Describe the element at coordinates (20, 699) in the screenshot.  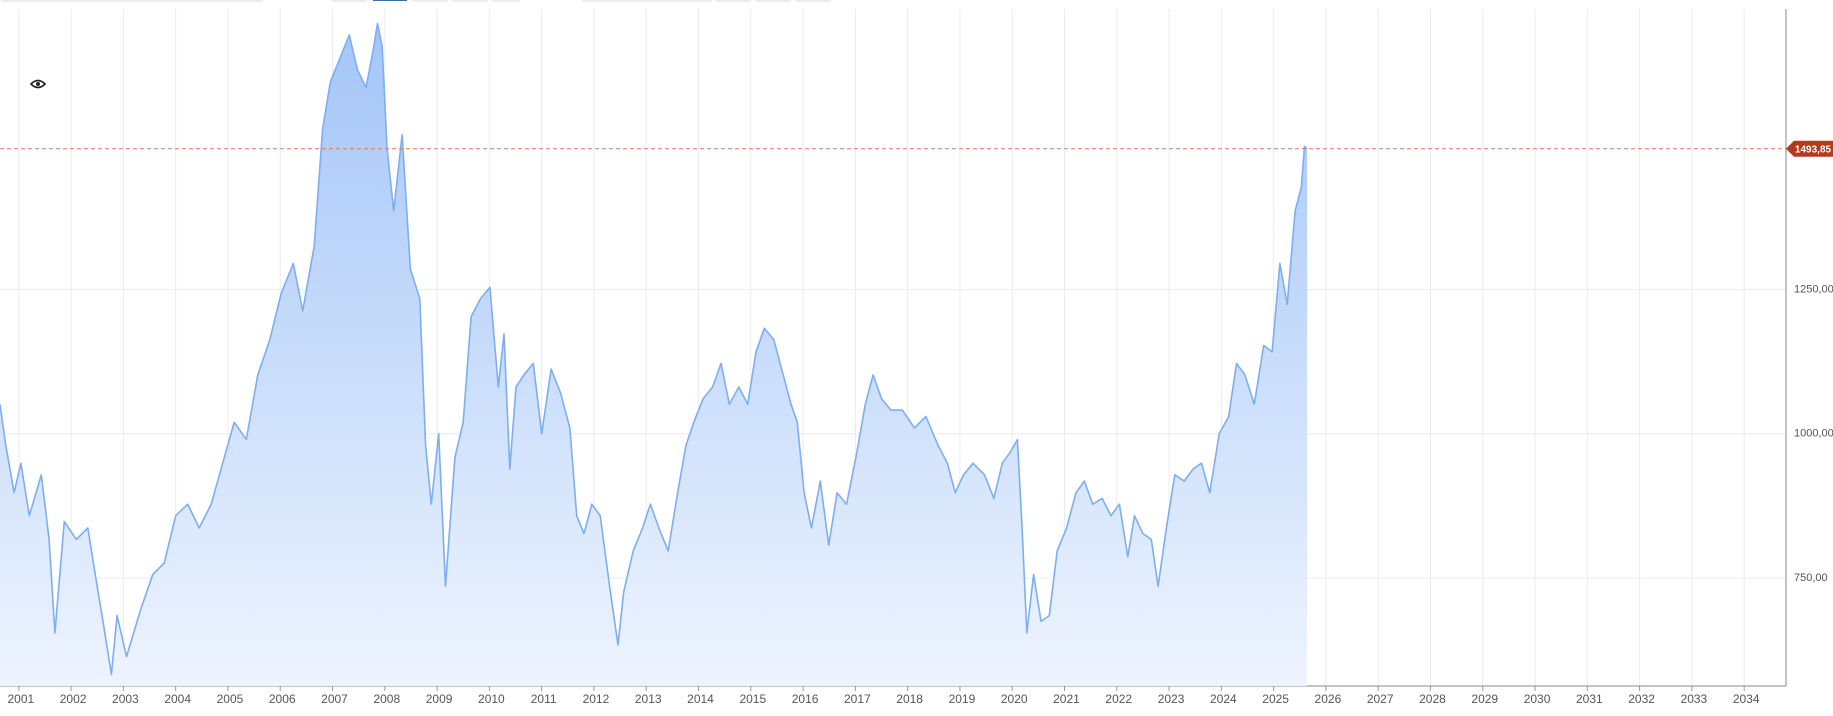
I see `x-tick-label: 2001` at that location.